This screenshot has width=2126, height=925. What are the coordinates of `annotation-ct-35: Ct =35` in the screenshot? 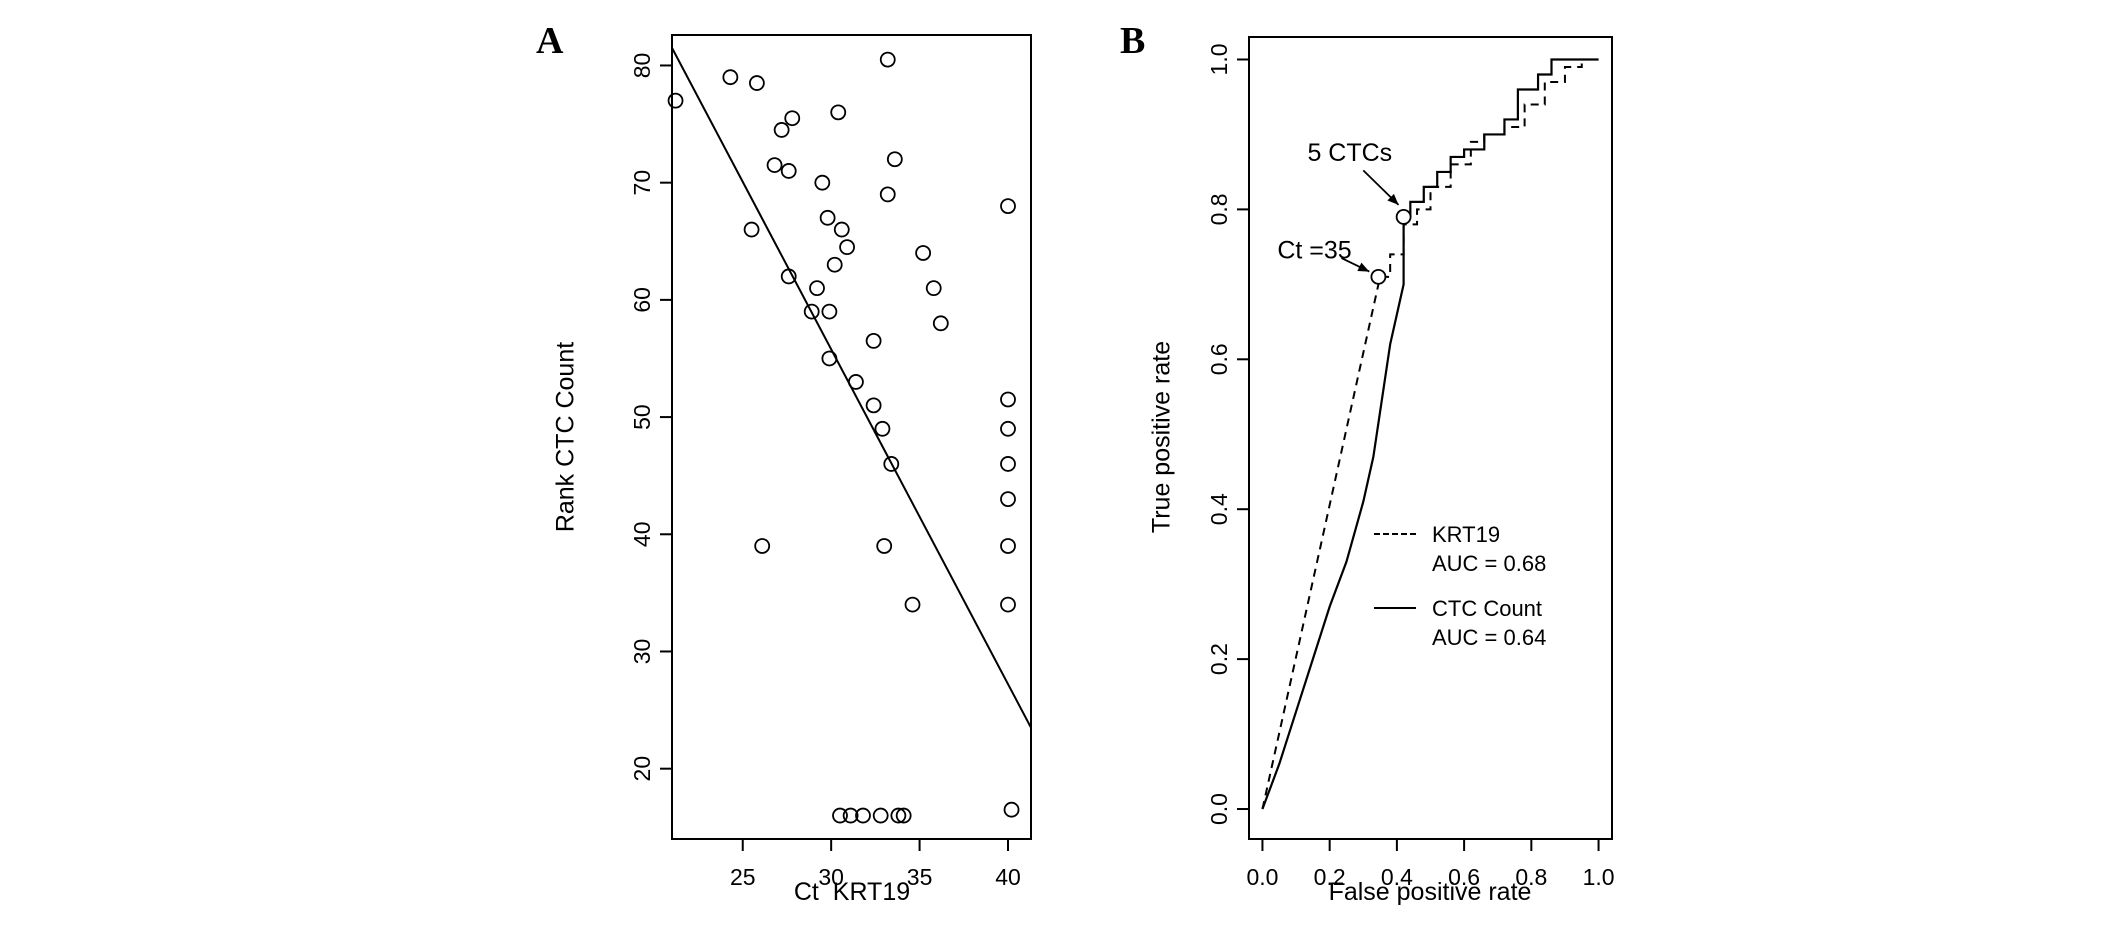 It's located at (1332, 261).